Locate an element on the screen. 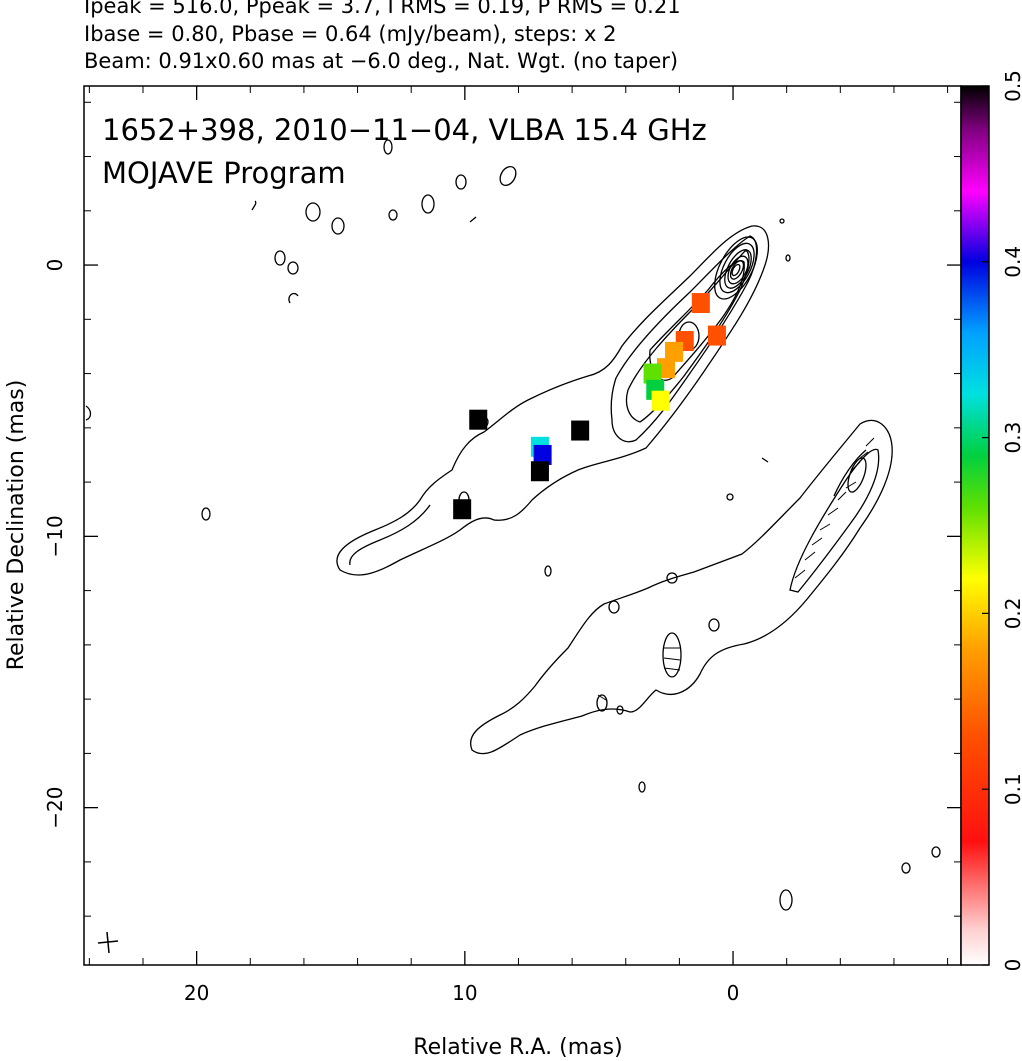  y-tick-label: 0 is located at coordinates (55, 265).